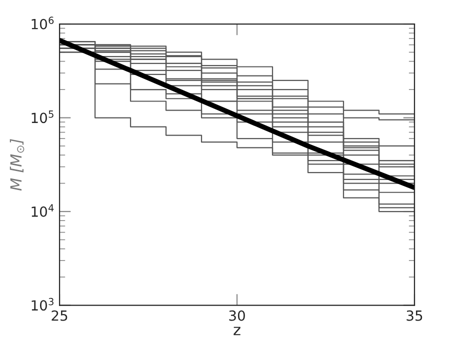  I want to click on x-axis-title: z, so click(237, 331).